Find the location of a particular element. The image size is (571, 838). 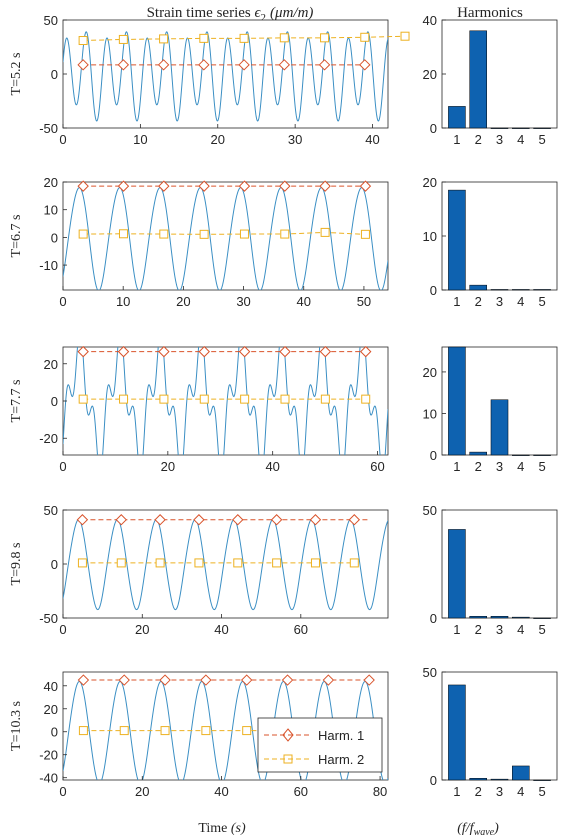

frequency-axis-label: (f/fwave) is located at coordinates (478, 829).